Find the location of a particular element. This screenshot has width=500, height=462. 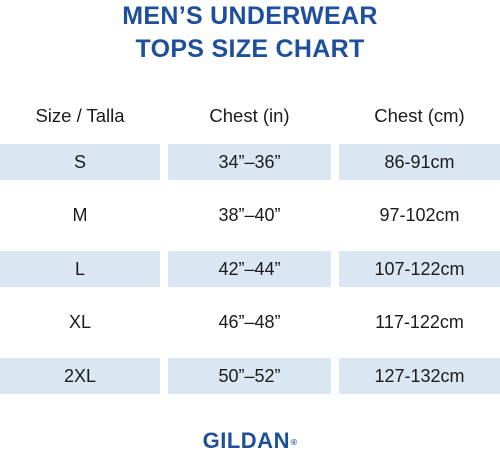

table-row: M 38”–40” 97-102cm is located at coordinates (250, 215).